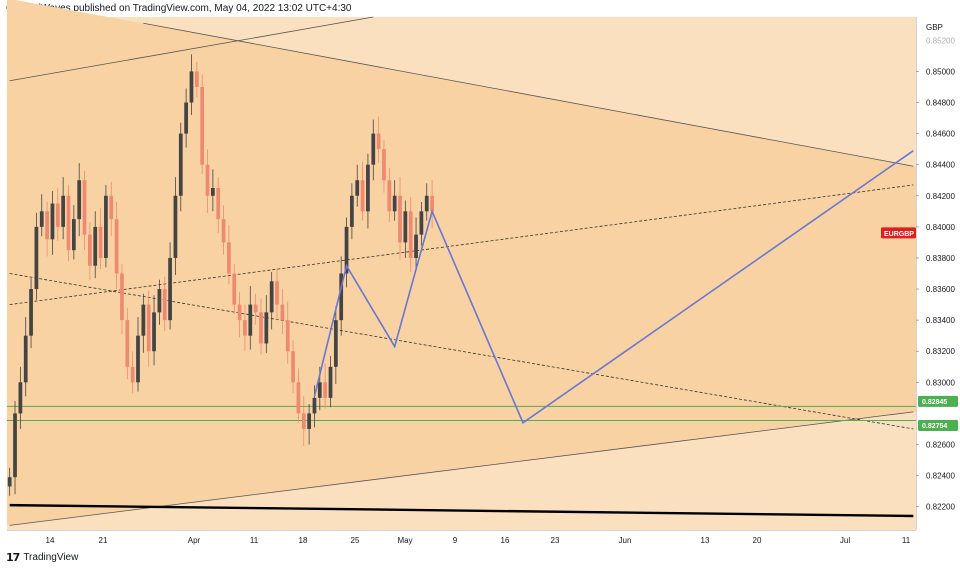 This screenshot has width=960, height=570. I want to click on y-tick-label: 0.83200, so click(940, 351).